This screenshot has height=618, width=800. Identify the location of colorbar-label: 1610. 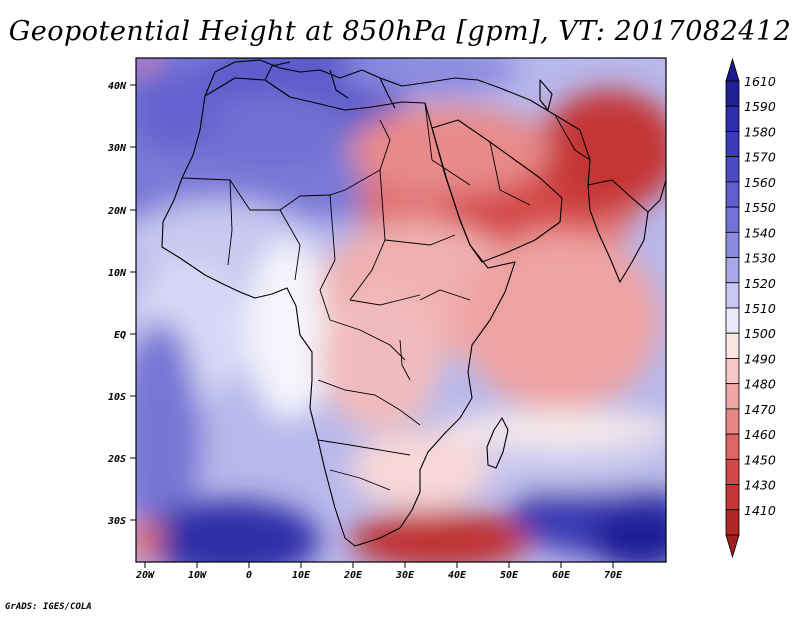
(760, 81).